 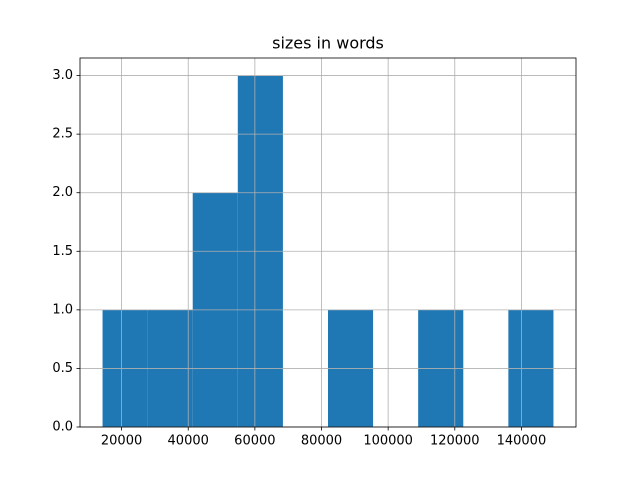 What do you see at coordinates (62, 134) in the screenshot?
I see `y-tick-label: 2.5` at bounding box center [62, 134].